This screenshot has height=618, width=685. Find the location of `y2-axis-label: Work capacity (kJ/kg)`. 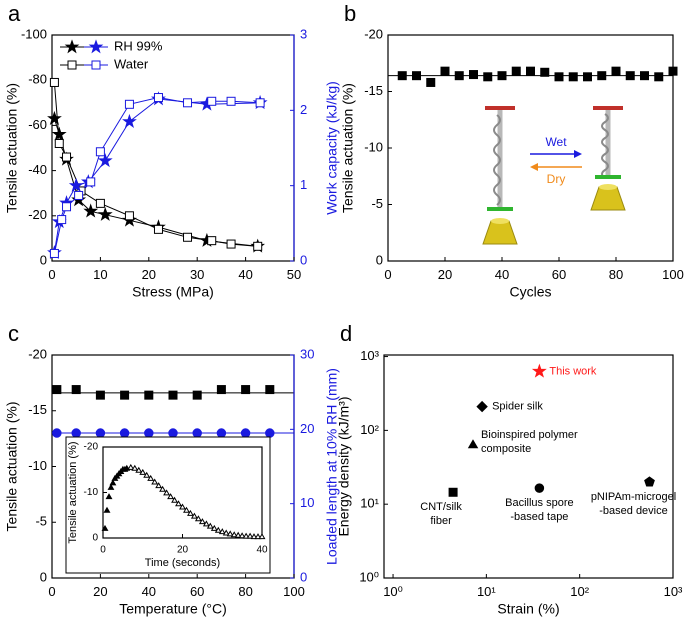

y2-axis-label: Work capacity (kJ/kg) is located at coordinates (332, 148).